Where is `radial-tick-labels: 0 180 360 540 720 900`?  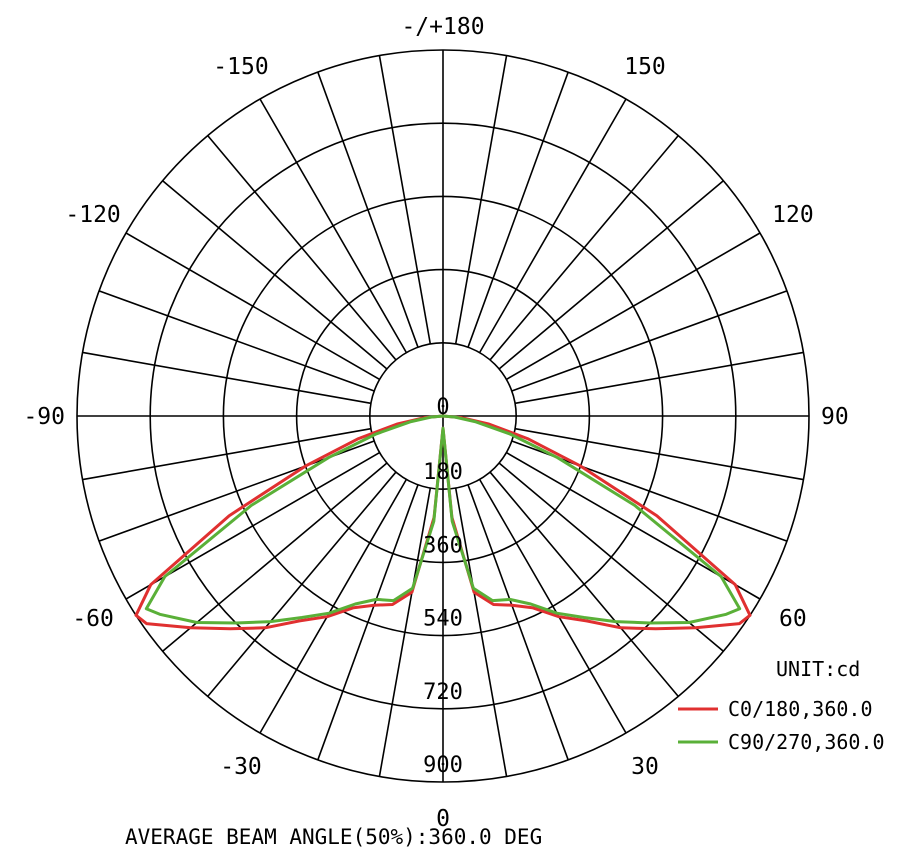 radial-tick-labels: 0 180 360 540 720 900 is located at coordinates (443, 586).